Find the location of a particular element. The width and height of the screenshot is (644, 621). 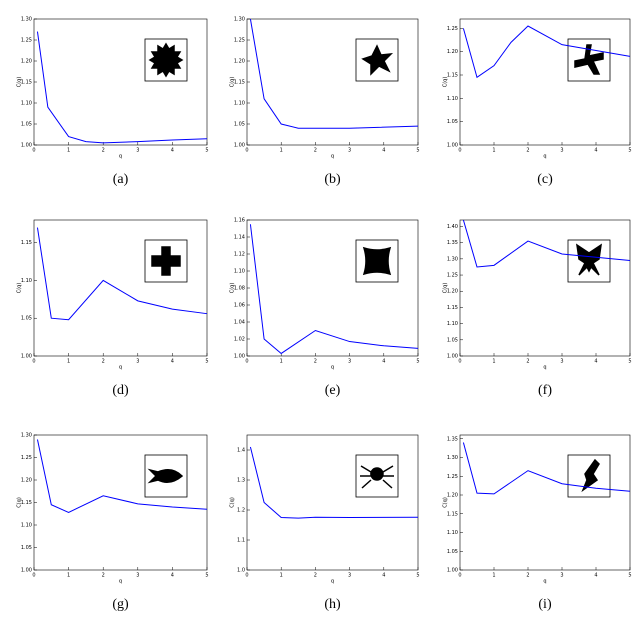

axes-frame is located at coordinates (120, 288).